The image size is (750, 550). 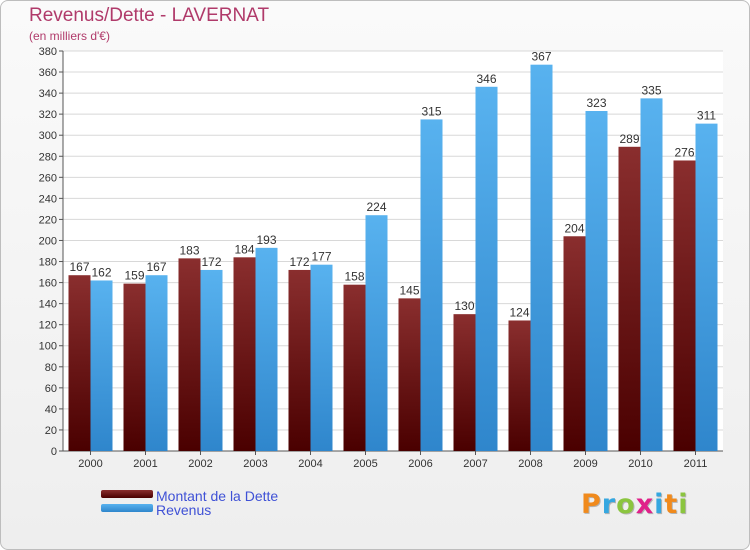 I want to click on data-label-revenus: 315, so click(x=431, y=111).